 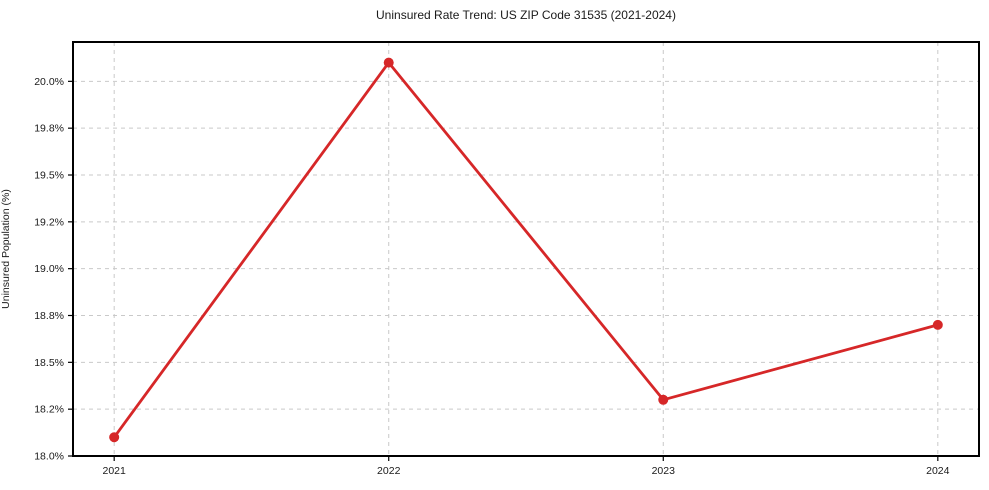 I want to click on data-point-2023, so click(x=663, y=399).